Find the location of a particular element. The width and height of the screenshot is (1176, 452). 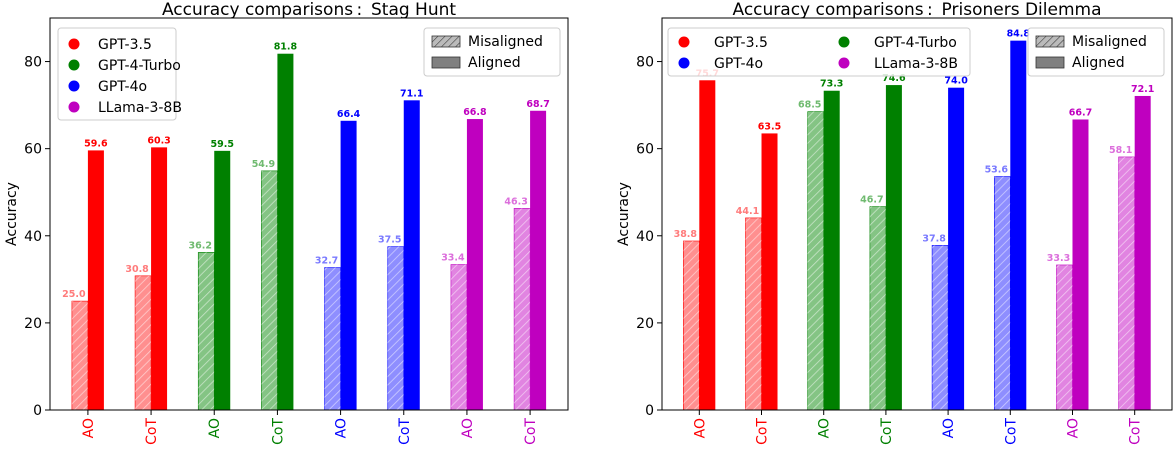

data-label-misaligned: 32.7 is located at coordinates (326, 261).